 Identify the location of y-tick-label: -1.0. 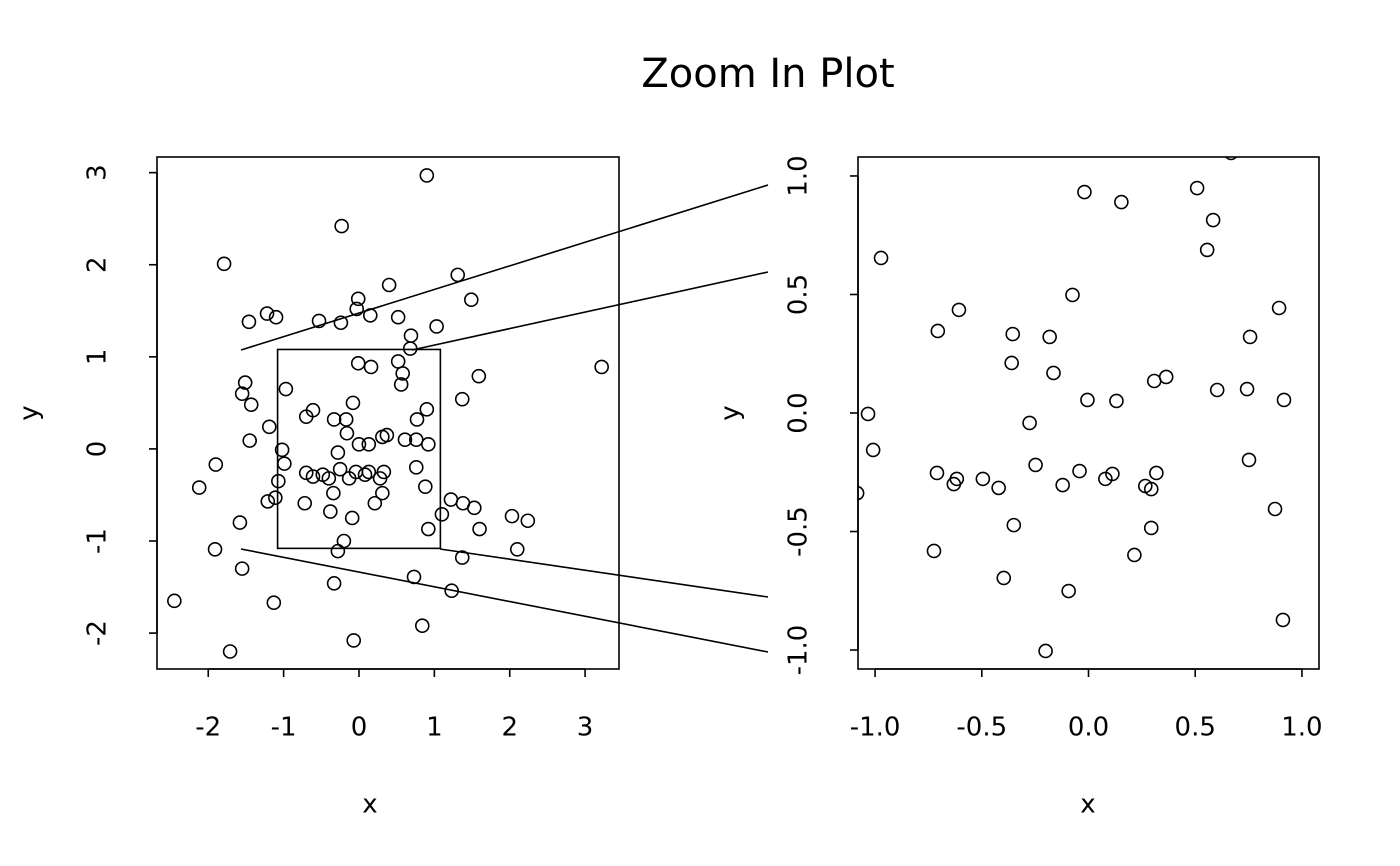
(799, 650).